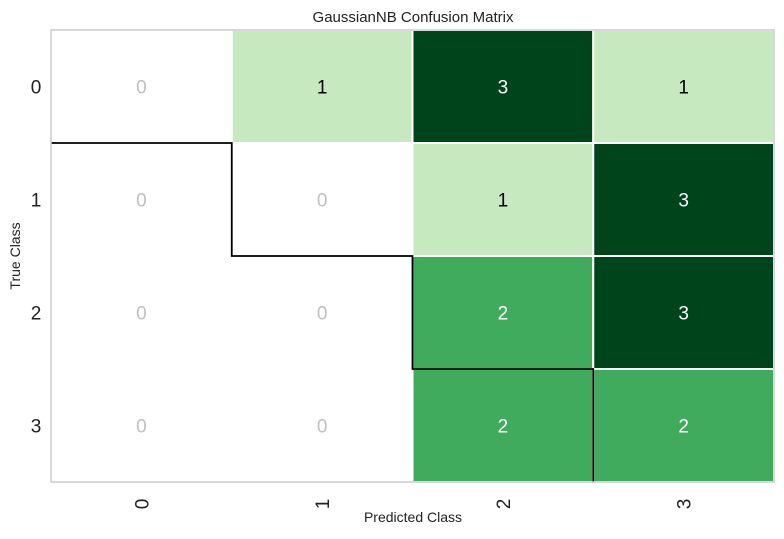 The image size is (784, 539). Describe the element at coordinates (323, 504) in the screenshot. I see `x-tick-label: 1` at that location.